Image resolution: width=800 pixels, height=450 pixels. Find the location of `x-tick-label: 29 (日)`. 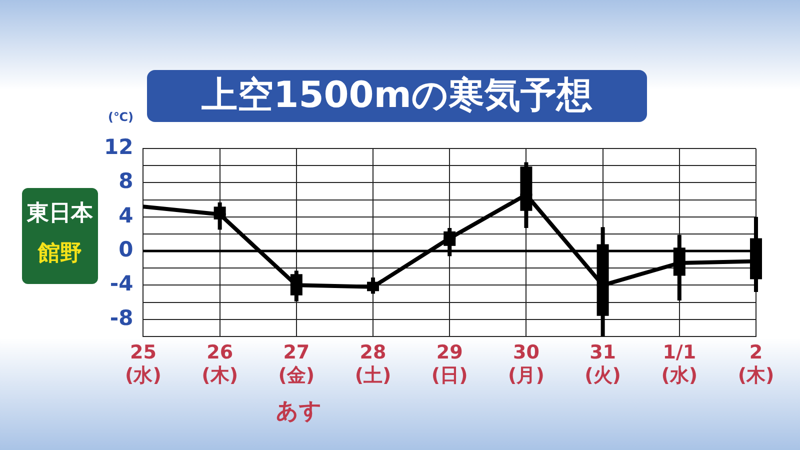

x-tick-label: 29 (日) is located at coordinates (449, 364).